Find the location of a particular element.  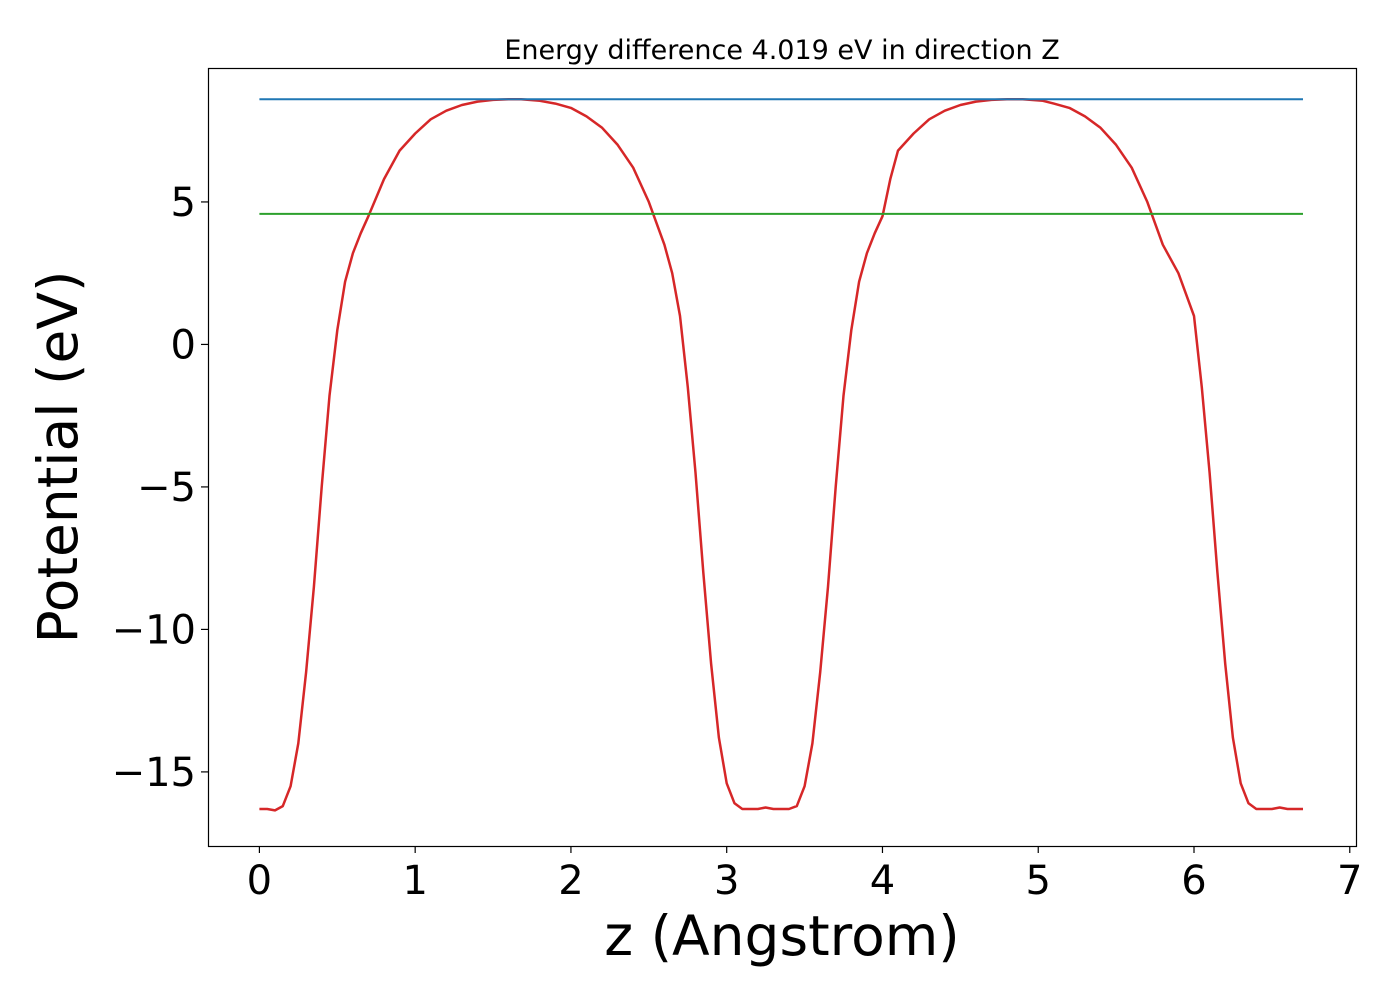

x-tick-label: 5 is located at coordinates (1038, 881).